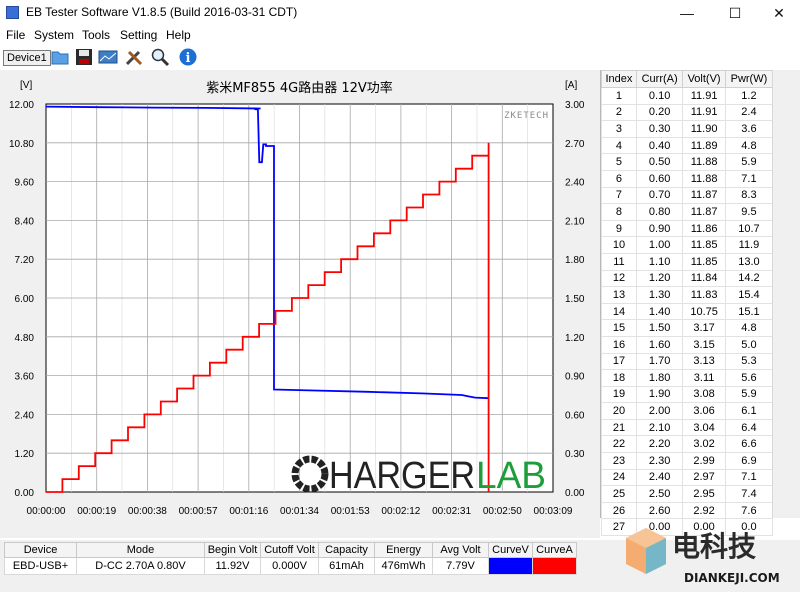 This screenshot has width=800, height=592. Describe the element at coordinates (687, 444) in the screenshot. I see `table-row: 22 2.20 3.02 6.6` at that location.